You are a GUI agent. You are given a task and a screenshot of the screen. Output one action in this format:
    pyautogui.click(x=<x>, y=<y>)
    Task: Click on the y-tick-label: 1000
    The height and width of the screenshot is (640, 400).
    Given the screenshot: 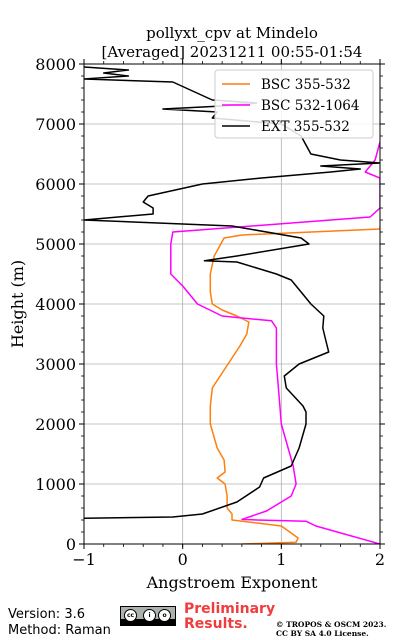 What is the action you would take?
    pyautogui.click(x=55, y=484)
    